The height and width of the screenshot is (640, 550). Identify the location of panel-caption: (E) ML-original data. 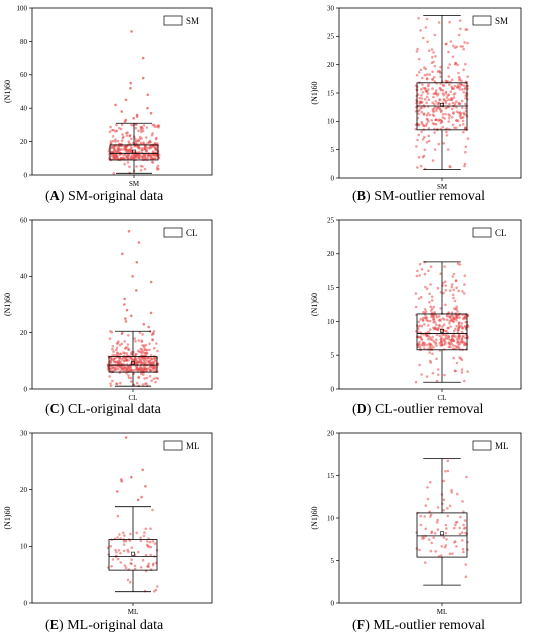
(104, 625).